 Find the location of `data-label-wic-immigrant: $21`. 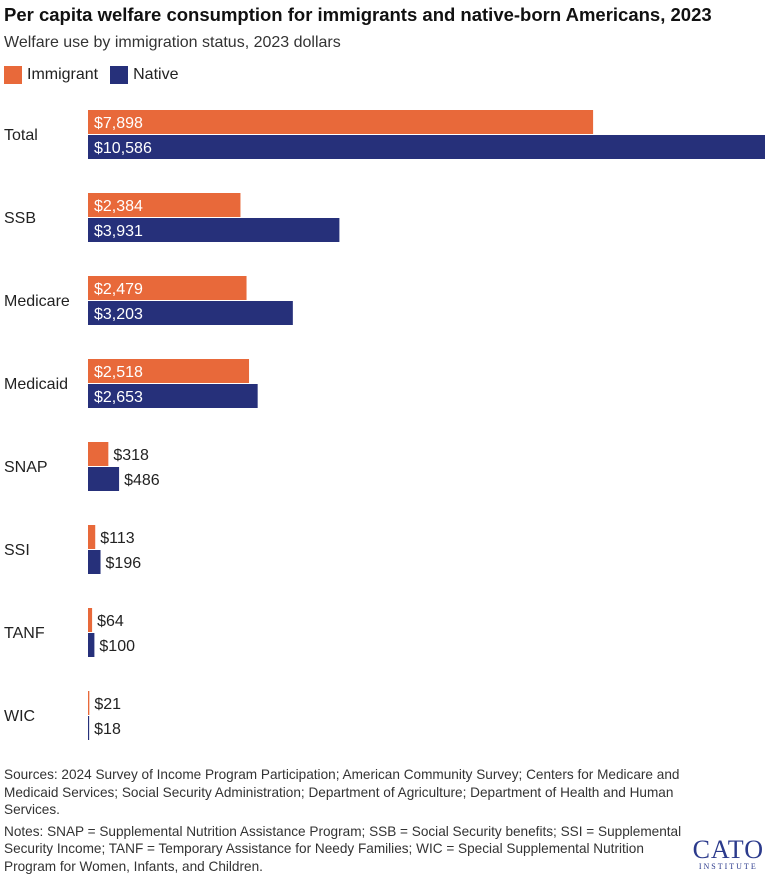

data-label-wic-immigrant: $21 is located at coordinates (107, 704).